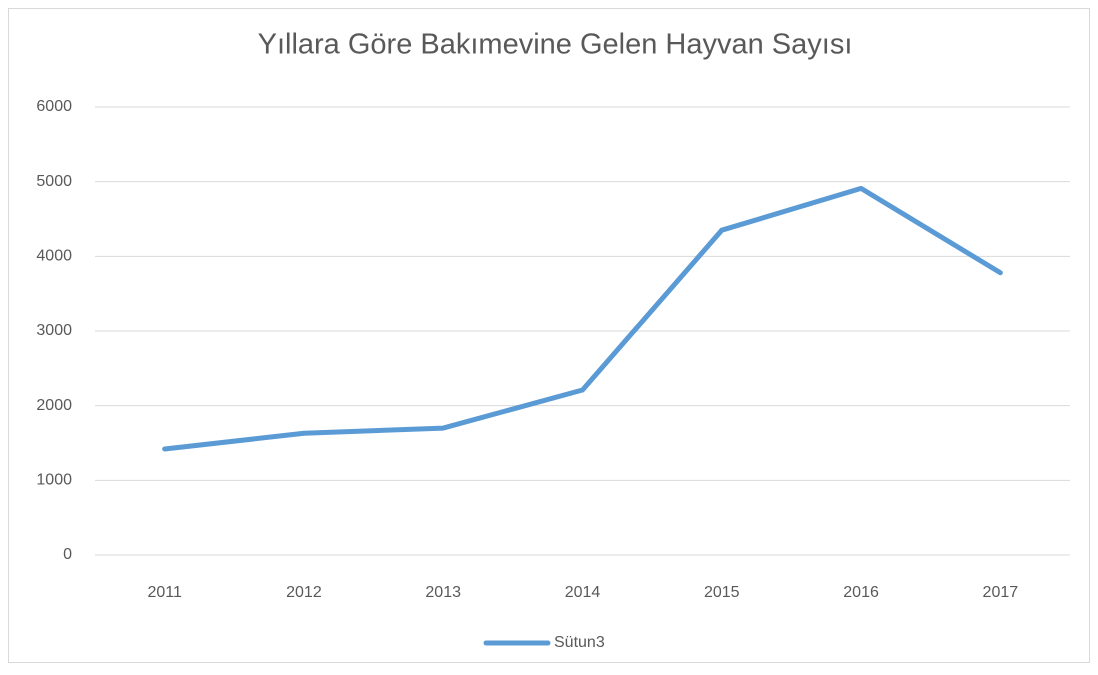  Describe the element at coordinates (579, 642) in the screenshot. I see `legend-label: Sütun3` at that location.